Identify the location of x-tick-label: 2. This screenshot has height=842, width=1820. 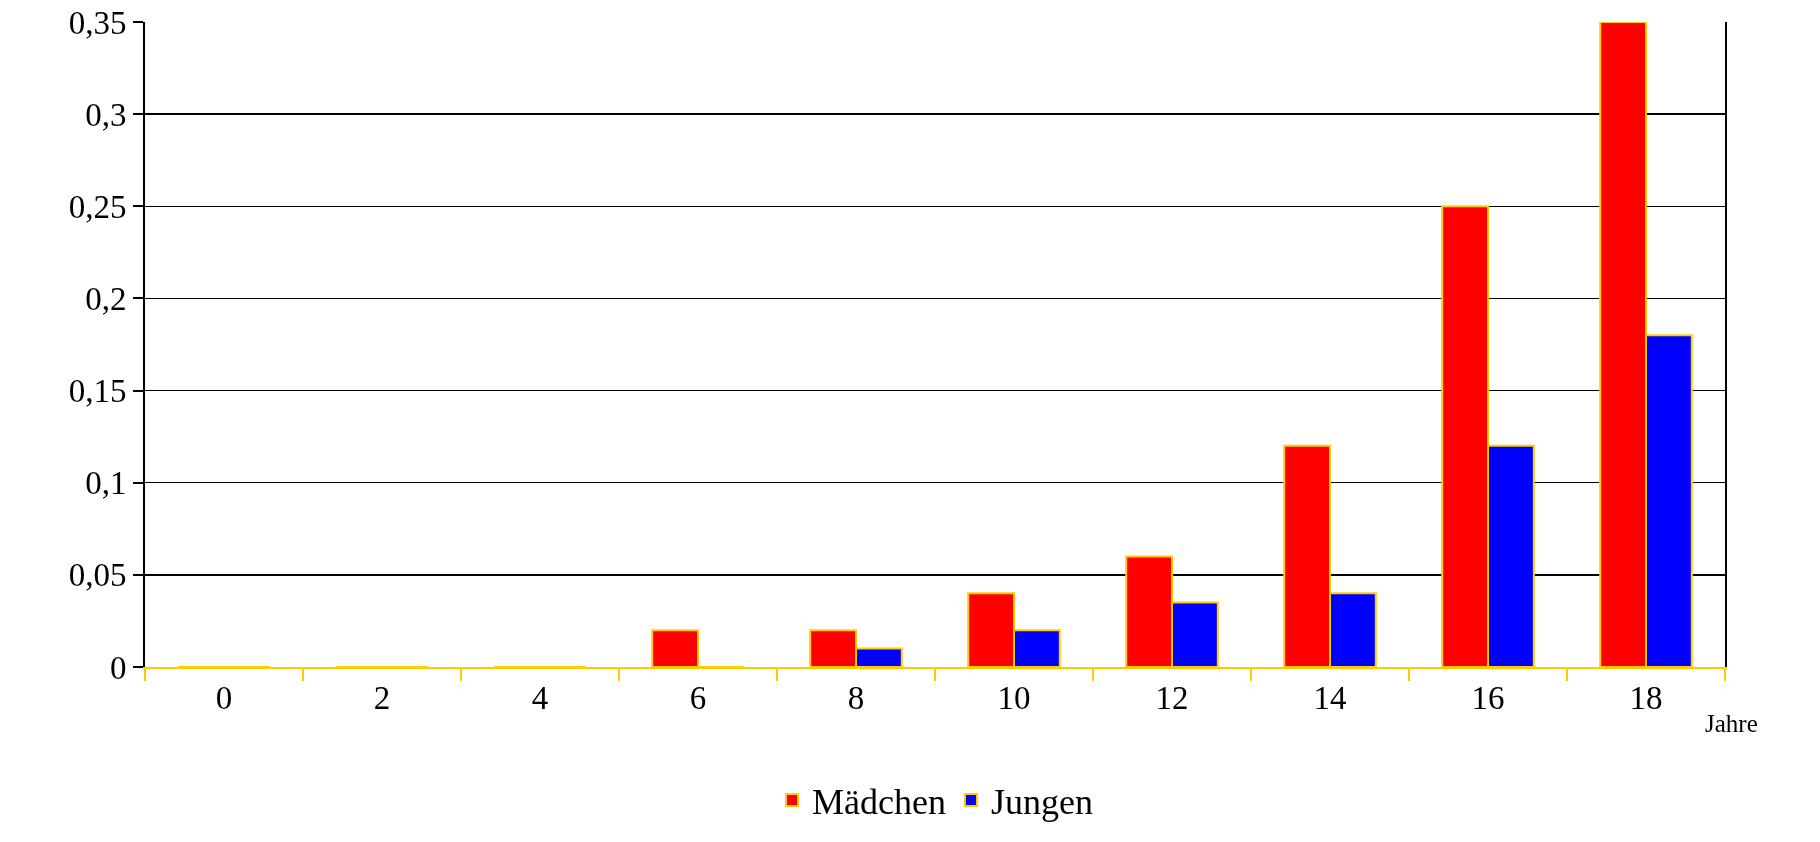
(382, 697).